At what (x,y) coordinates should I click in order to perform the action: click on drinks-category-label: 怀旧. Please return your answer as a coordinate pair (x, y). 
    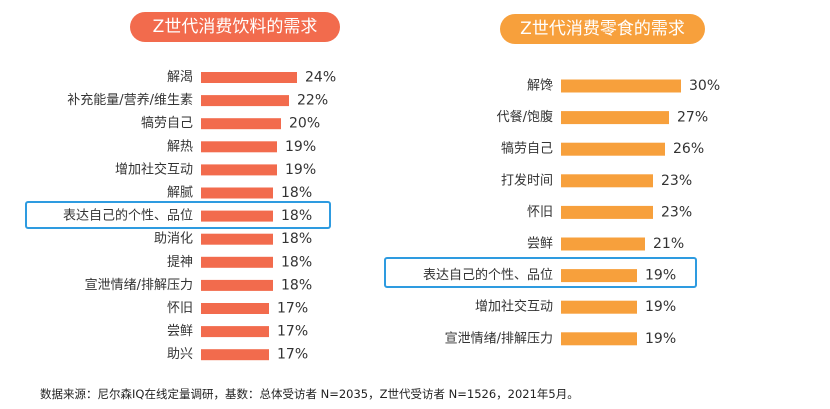
    Looking at the image, I should click on (180, 308).